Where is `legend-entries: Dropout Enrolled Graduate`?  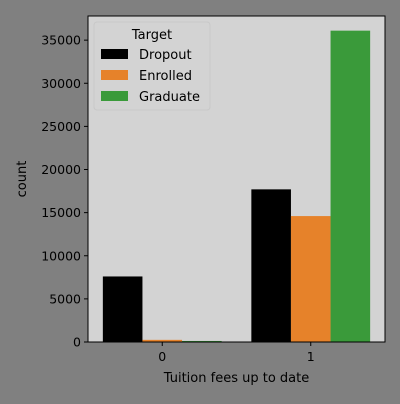
legend-entries: Dropout Enrolled Graduate is located at coordinates (150, 76).